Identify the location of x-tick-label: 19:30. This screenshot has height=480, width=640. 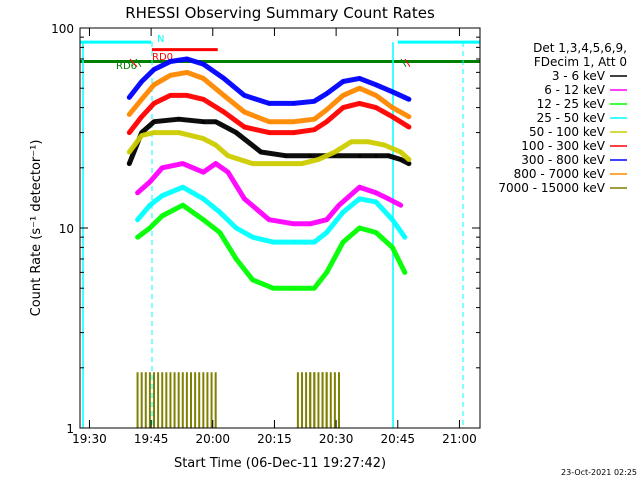
(89, 439).